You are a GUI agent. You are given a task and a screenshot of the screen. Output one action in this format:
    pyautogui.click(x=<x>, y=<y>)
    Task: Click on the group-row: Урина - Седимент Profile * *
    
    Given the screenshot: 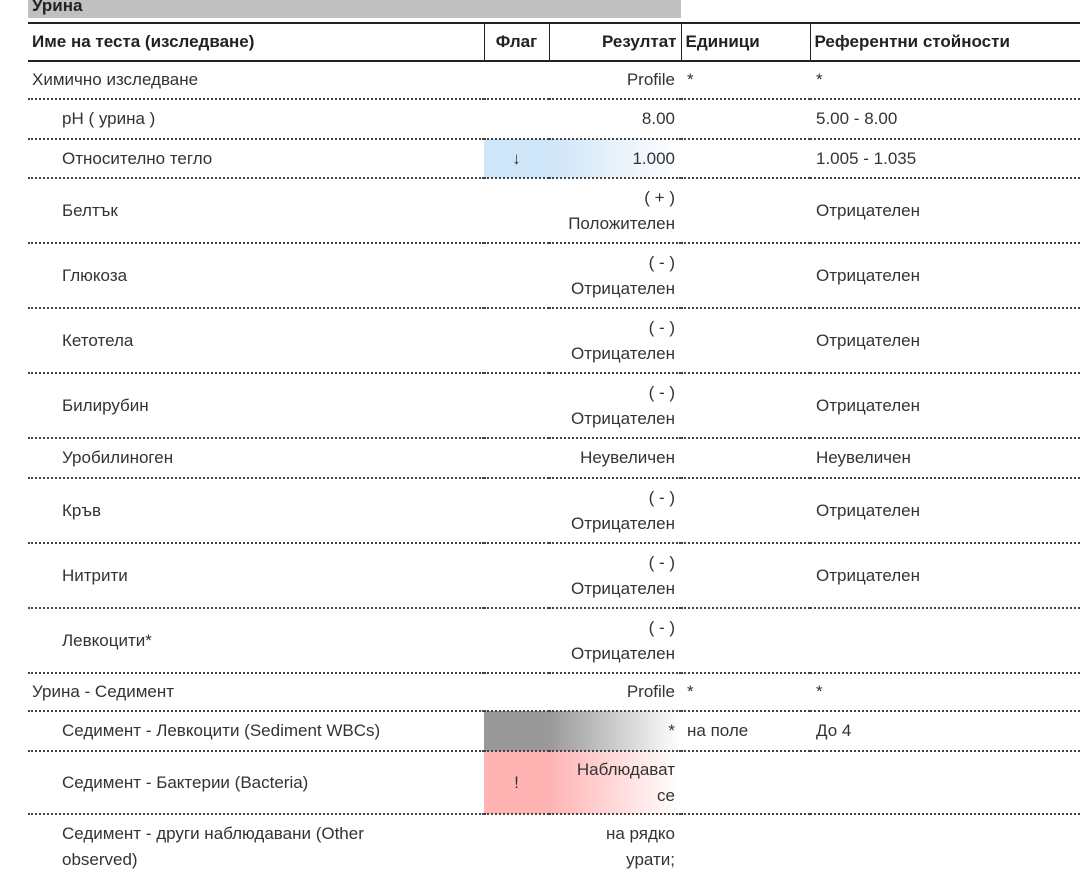 What is the action you would take?
    pyautogui.click(x=554, y=692)
    